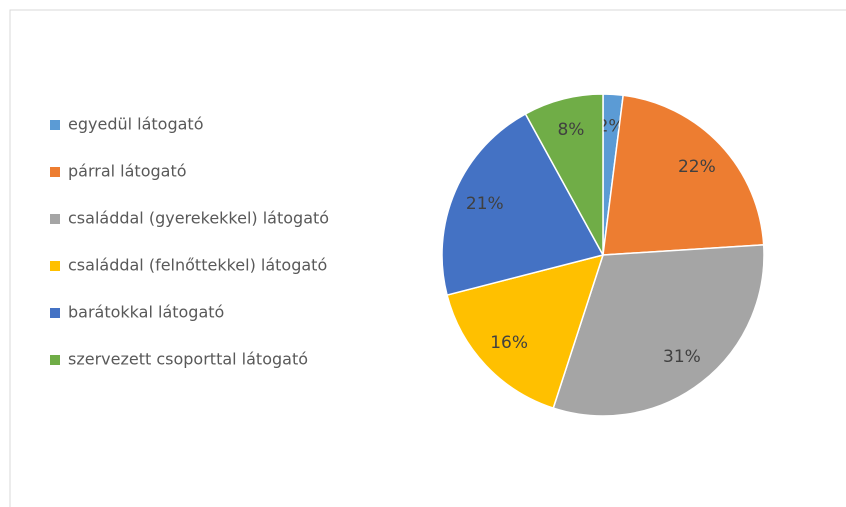  I want to click on legend-label: barátokkal látogató, so click(146, 312).